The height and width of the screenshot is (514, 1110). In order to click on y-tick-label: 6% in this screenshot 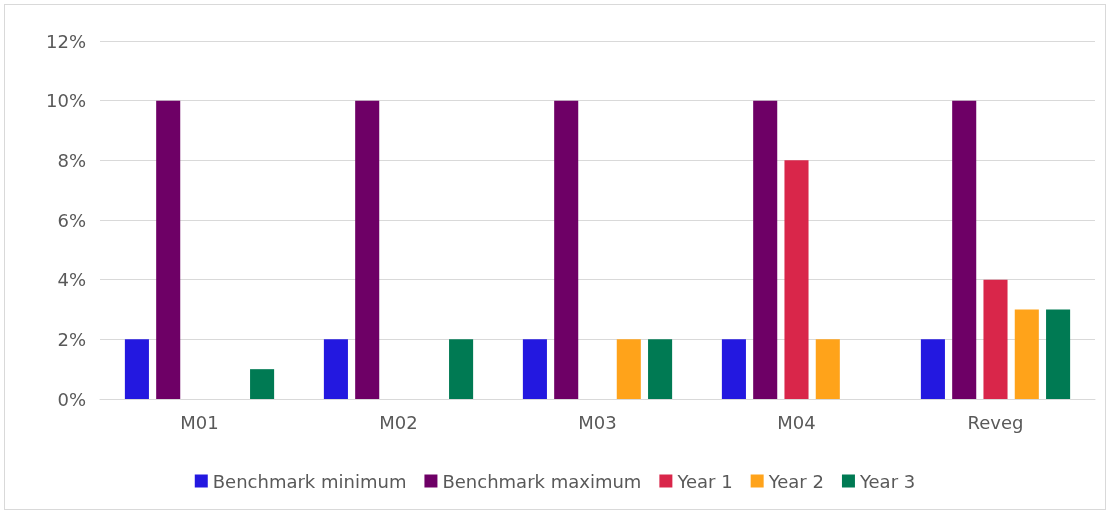, I will do `click(71, 220)`.